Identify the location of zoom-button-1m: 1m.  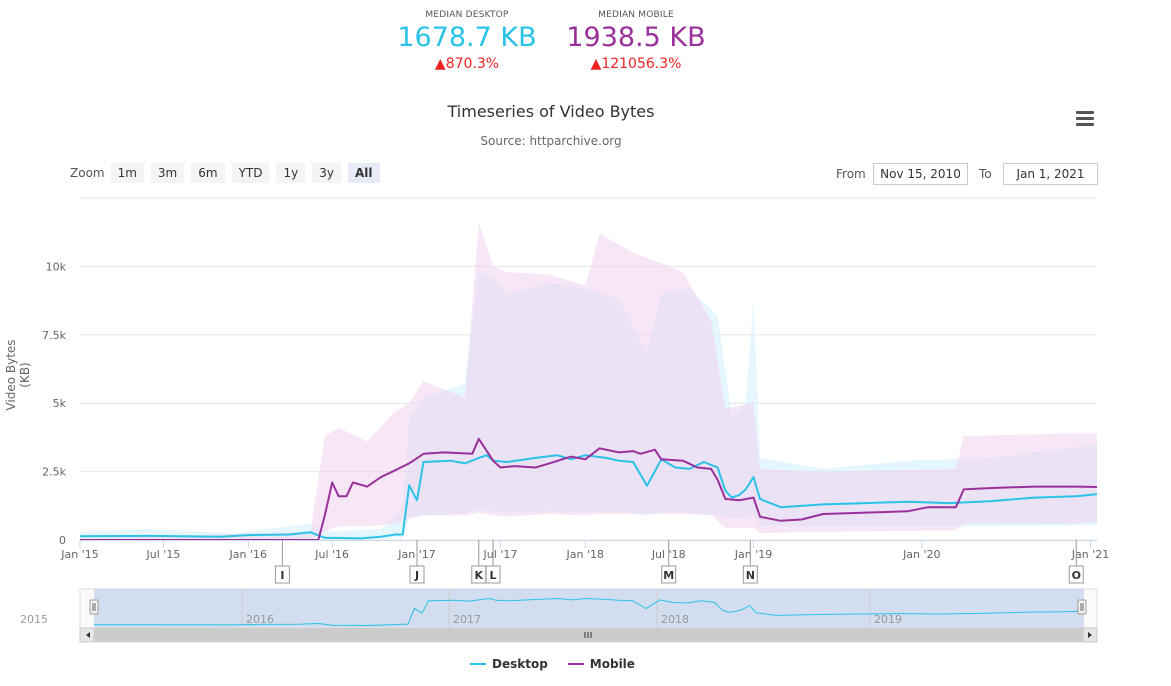
(127, 173).